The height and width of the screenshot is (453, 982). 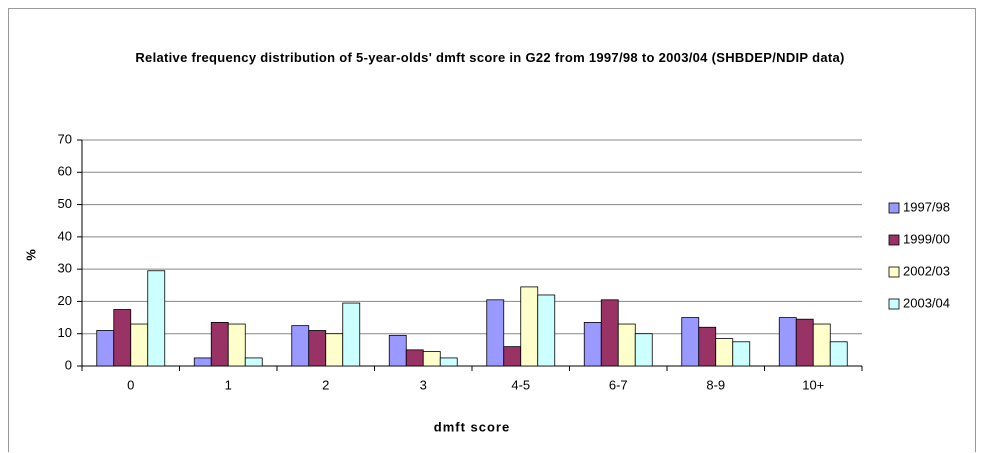 What do you see at coordinates (715, 384) in the screenshot?
I see `x-tick-label: 8-9` at bounding box center [715, 384].